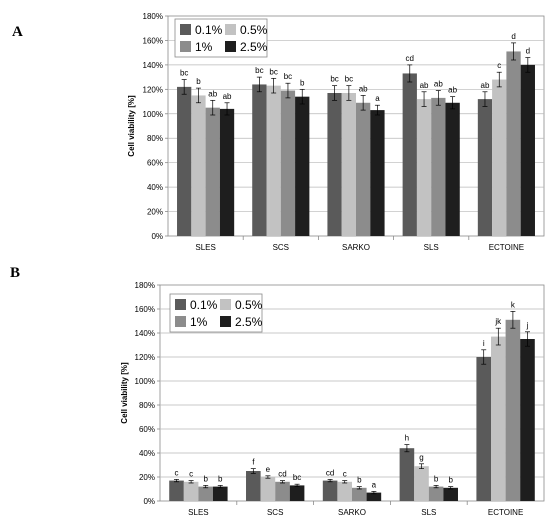  What do you see at coordinates (157, 236) in the screenshot?
I see `y-tick-label: 0%` at bounding box center [157, 236].